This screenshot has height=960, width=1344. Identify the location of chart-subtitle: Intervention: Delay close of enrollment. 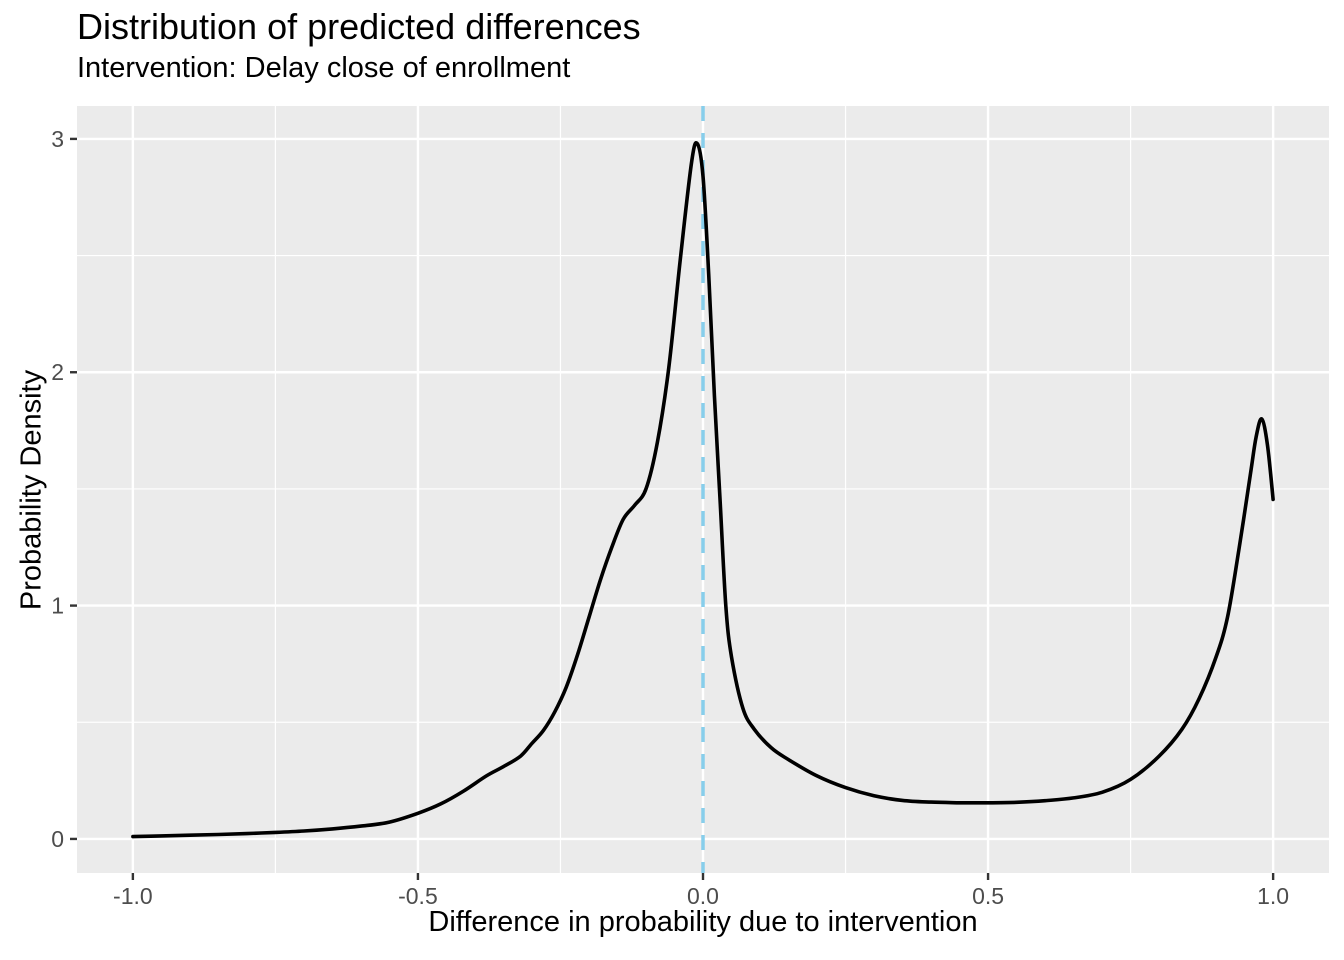
(324, 68).